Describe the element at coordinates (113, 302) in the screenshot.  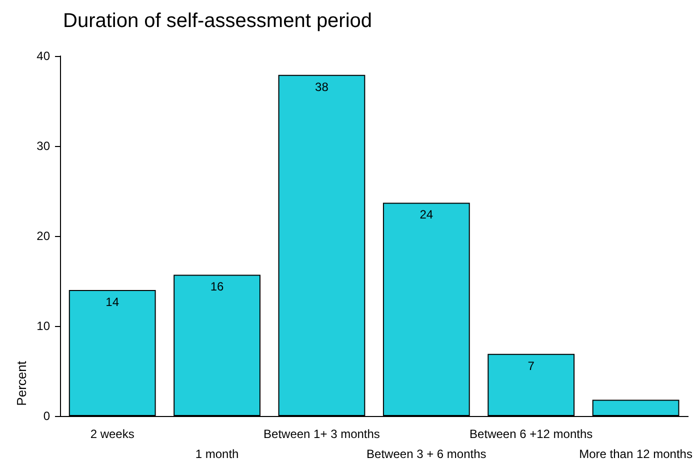
I see `data-label: 14` at that location.